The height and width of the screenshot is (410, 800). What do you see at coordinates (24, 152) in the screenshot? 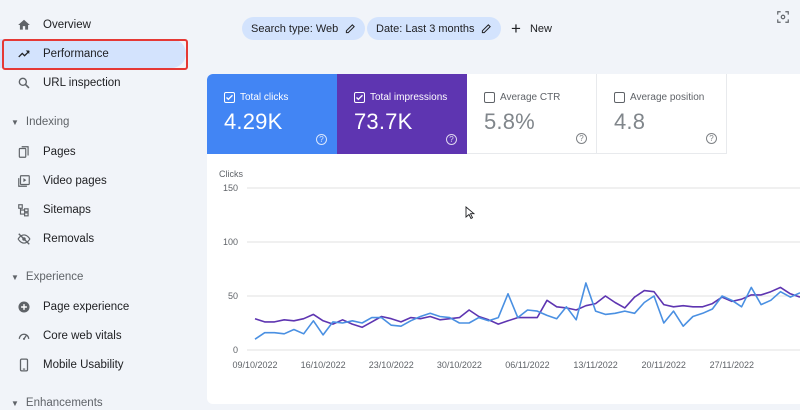
I see `pages-icon` at bounding box center [24, 152].